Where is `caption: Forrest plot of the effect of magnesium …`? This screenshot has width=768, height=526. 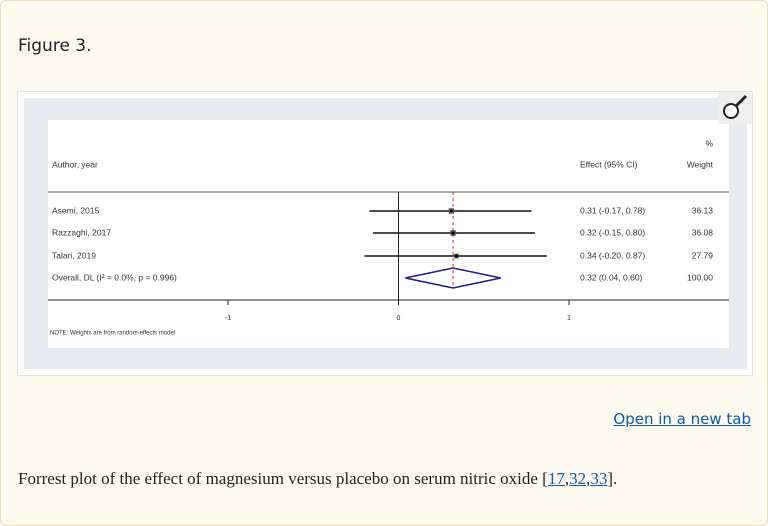
caption: Forrest plot of the effect of magnesium … is located at coordinates (317, 479).